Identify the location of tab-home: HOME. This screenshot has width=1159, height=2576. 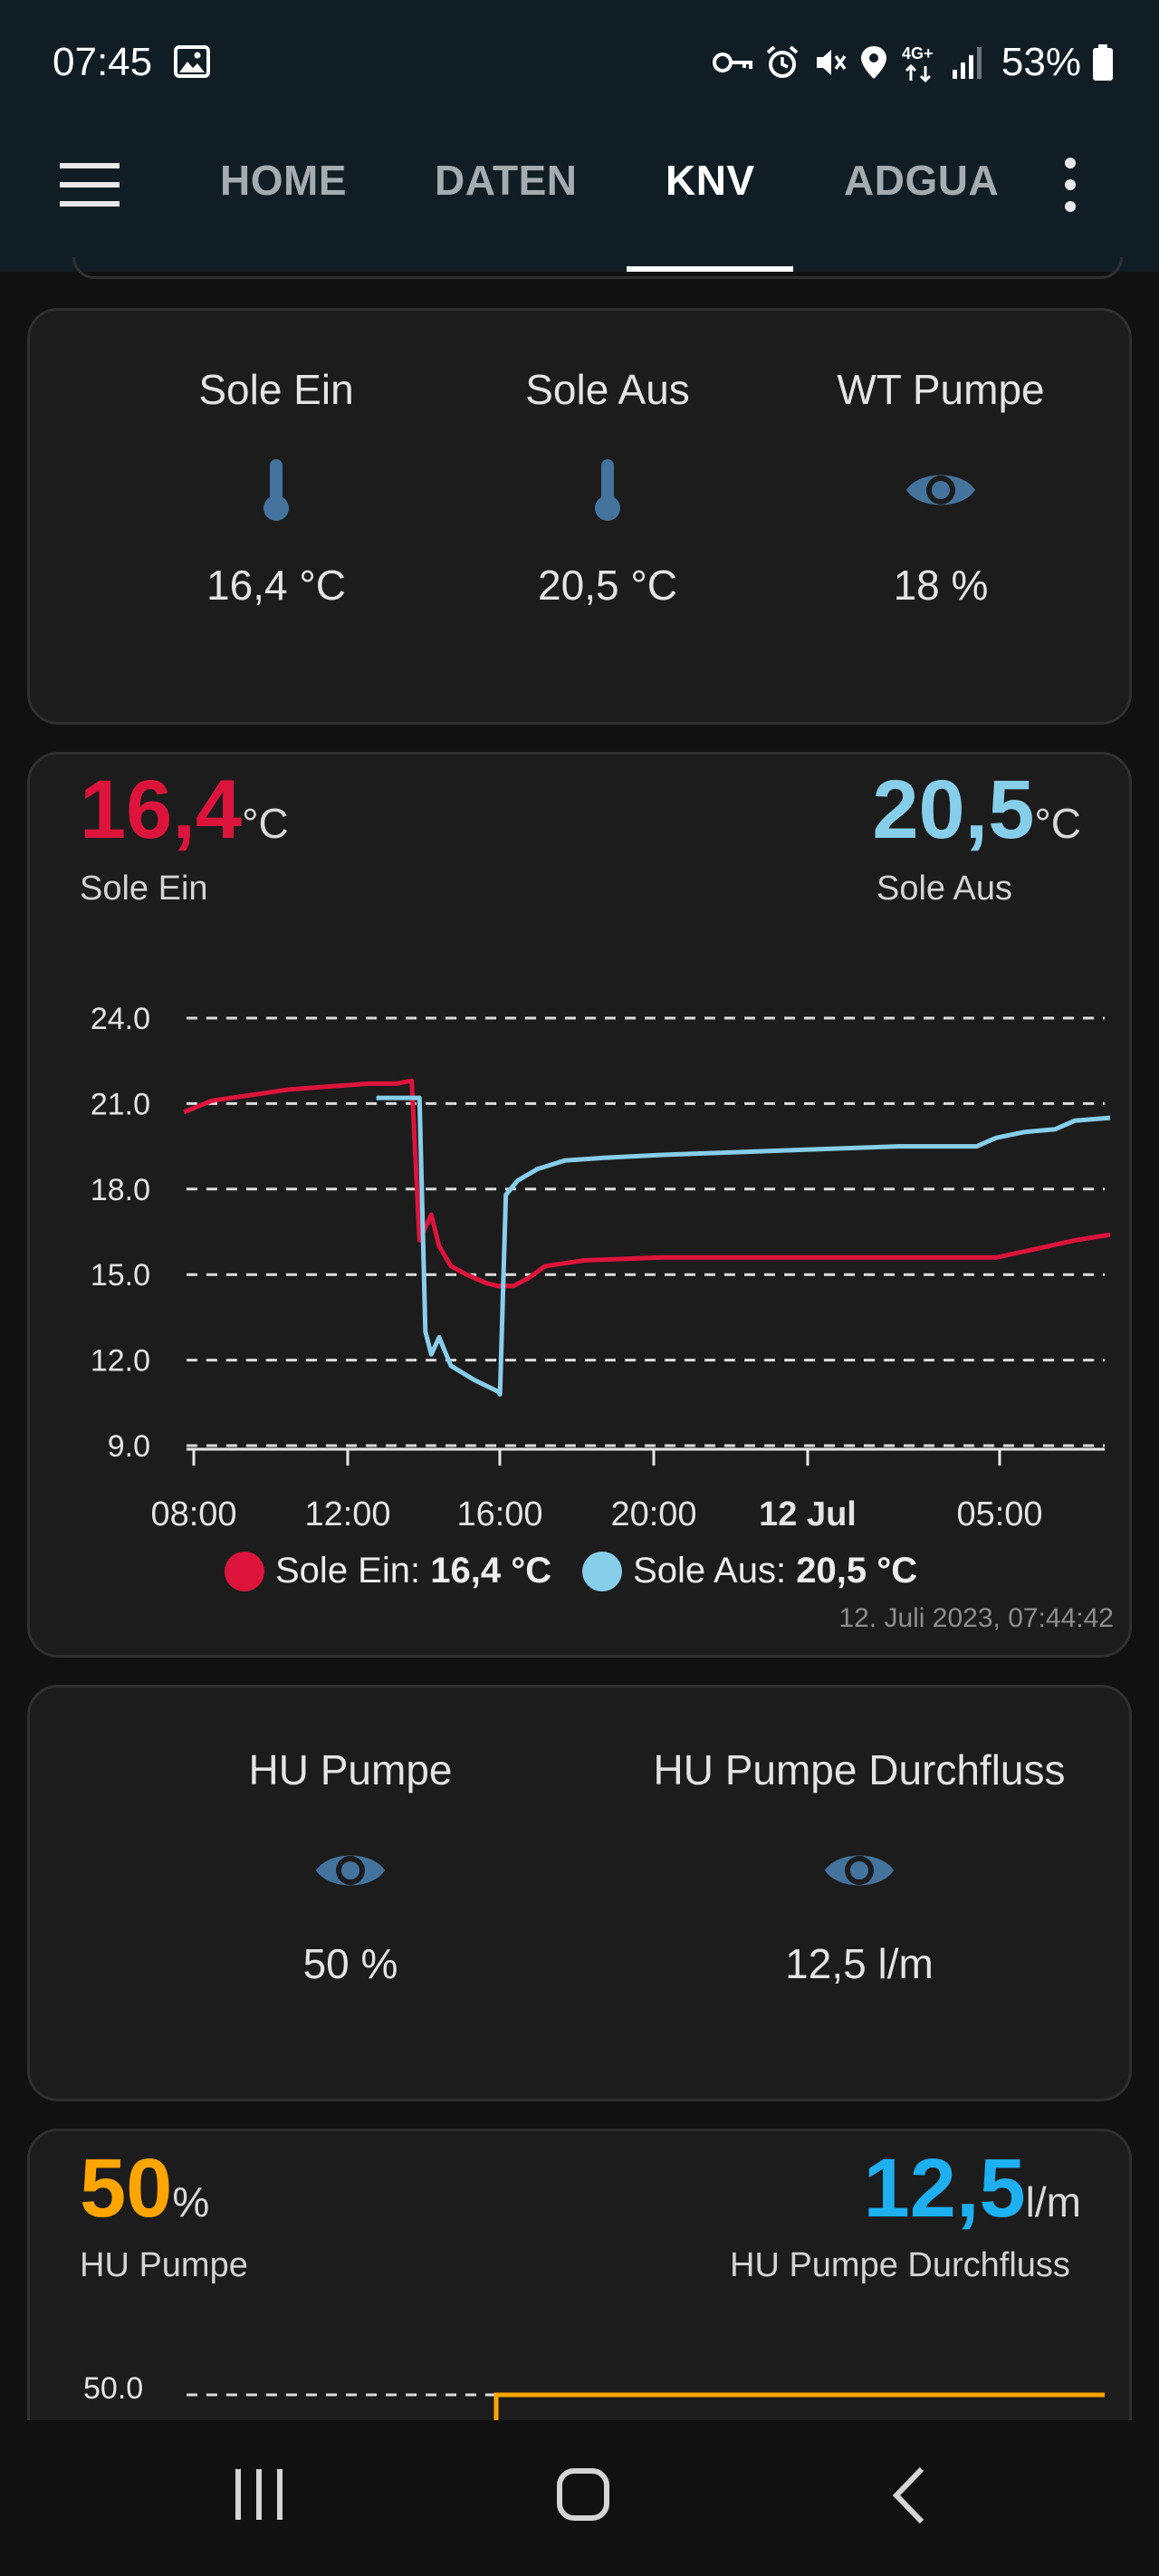
(284, 180).